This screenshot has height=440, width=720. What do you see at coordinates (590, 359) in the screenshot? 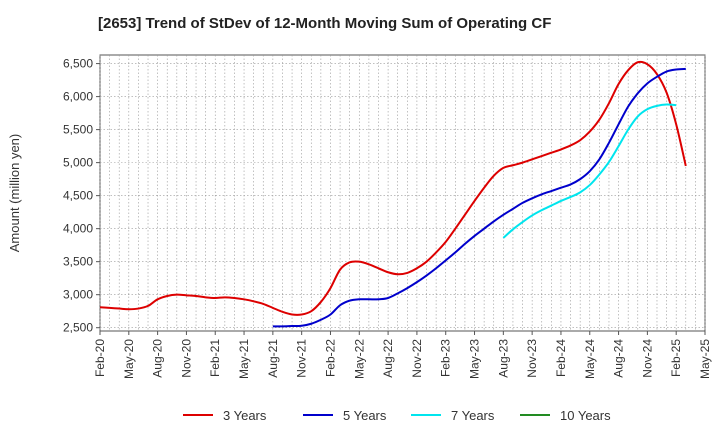
I see `x-tick-label: May-24` at bounding box center [590, 359].